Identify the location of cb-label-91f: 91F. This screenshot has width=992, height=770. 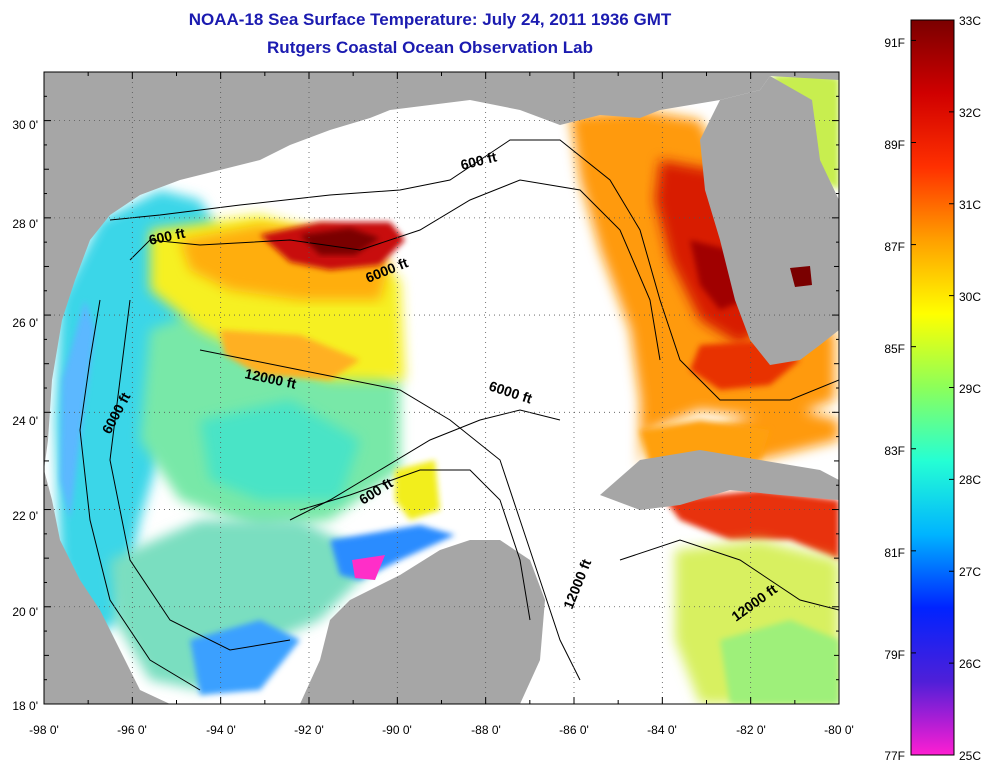
(894, 43).